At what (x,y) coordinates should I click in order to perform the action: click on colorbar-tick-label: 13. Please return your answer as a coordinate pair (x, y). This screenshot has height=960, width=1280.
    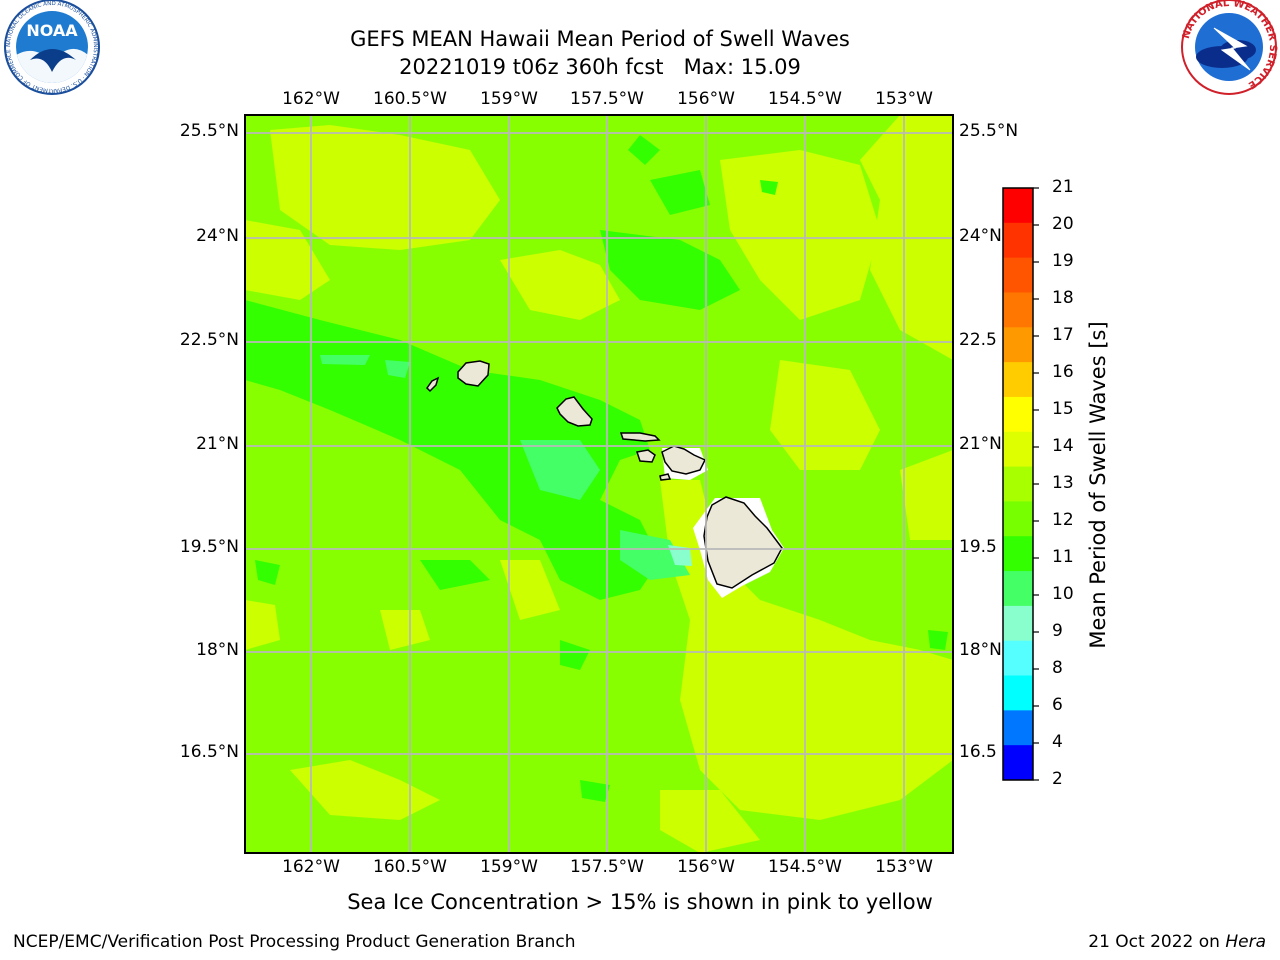
    Looking at the image, I should click on (1063, 483).